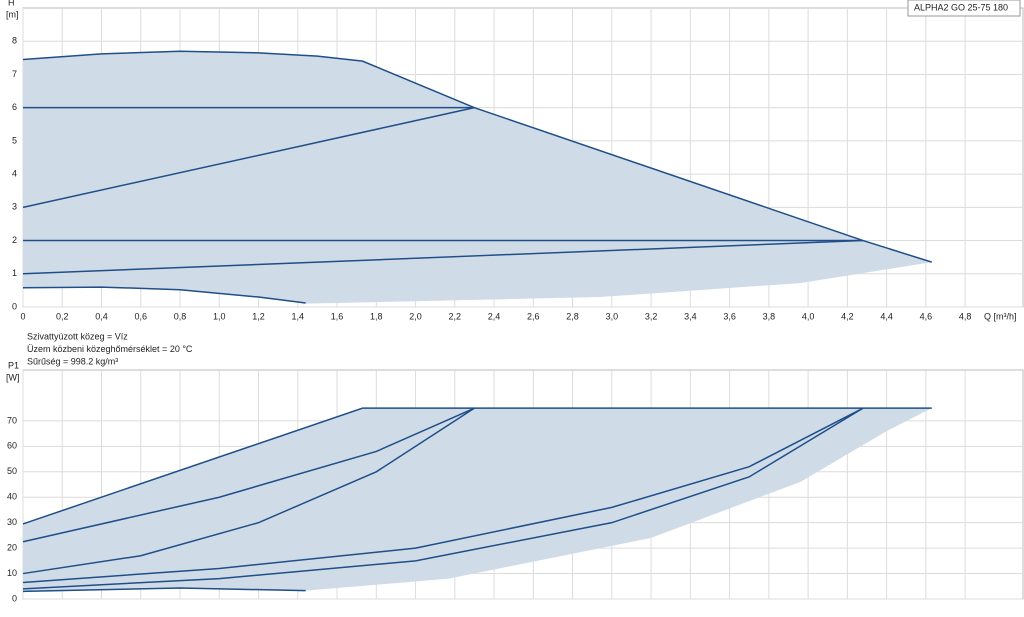  Describe the element at coordinates (101, 316) in the screenshot. I see `x-tick-label: 0,4` at that location.